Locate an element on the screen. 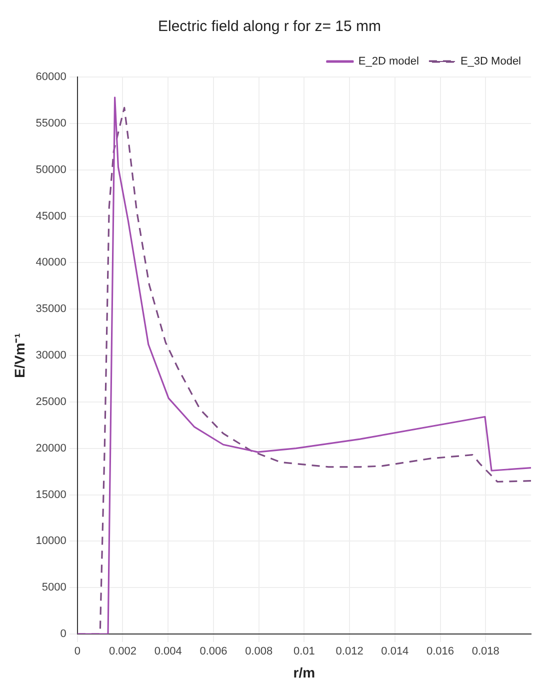 This screenshot has width=549, height=694. chart-title: Electric field along r for z= 15 mm is located at coordinates (270, 27).